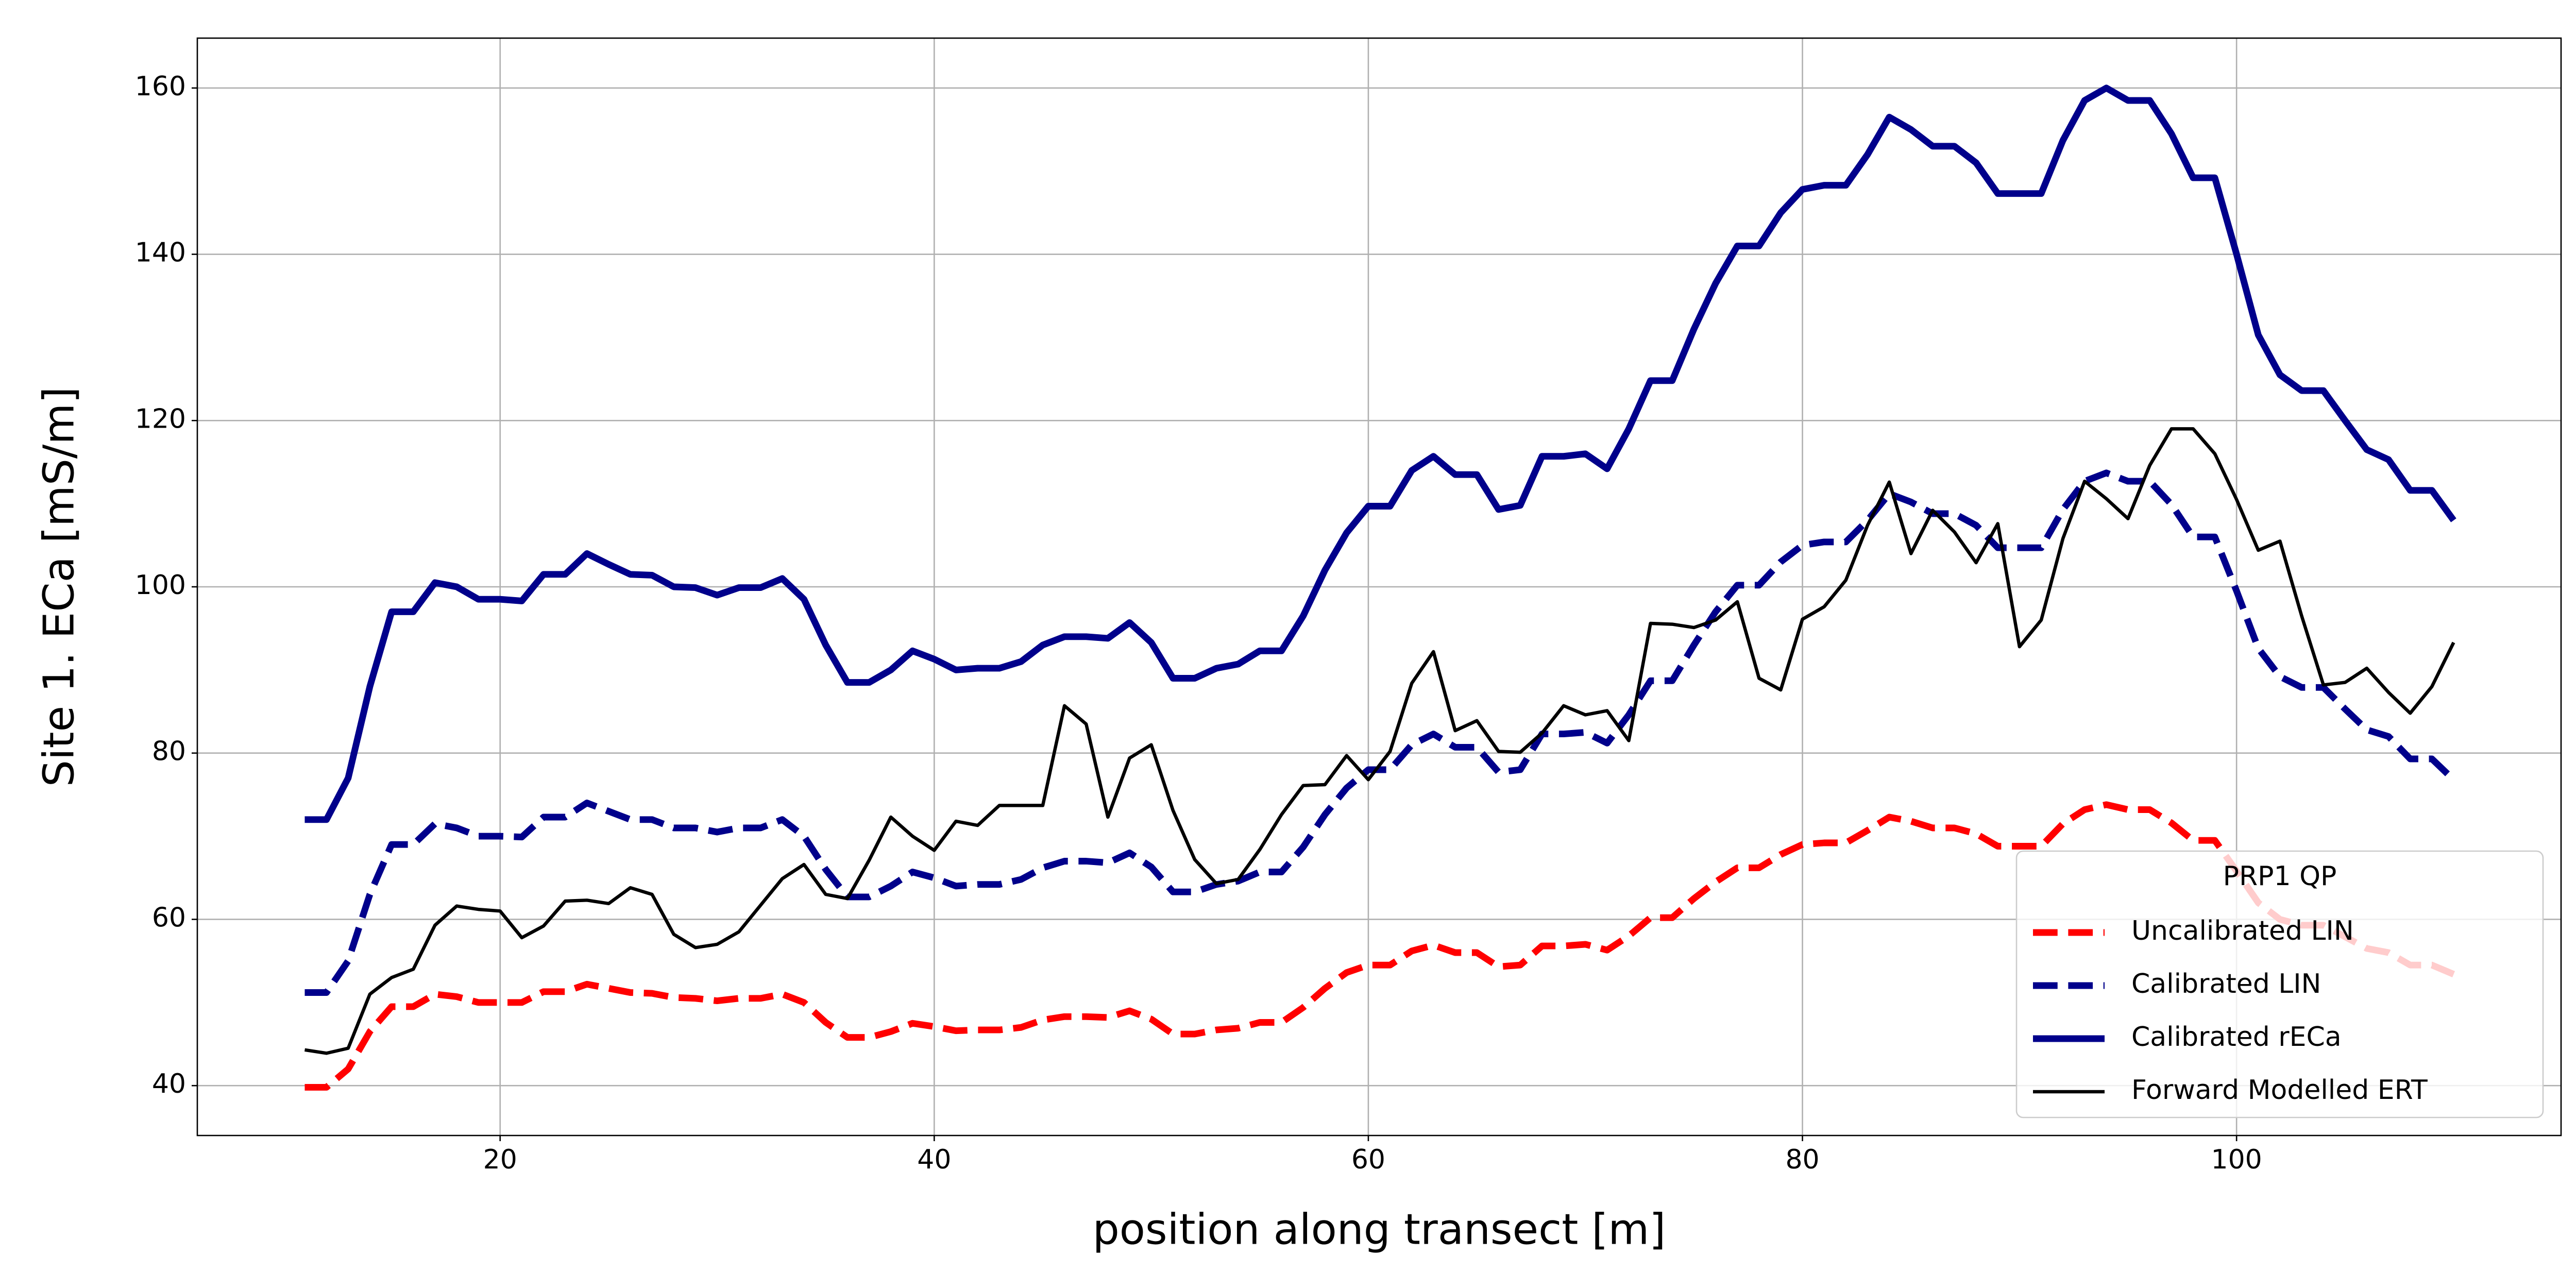  Describe the element at coordinates (500, 1159) in the screenshot. I see `x-tick-label: 20` at that location.